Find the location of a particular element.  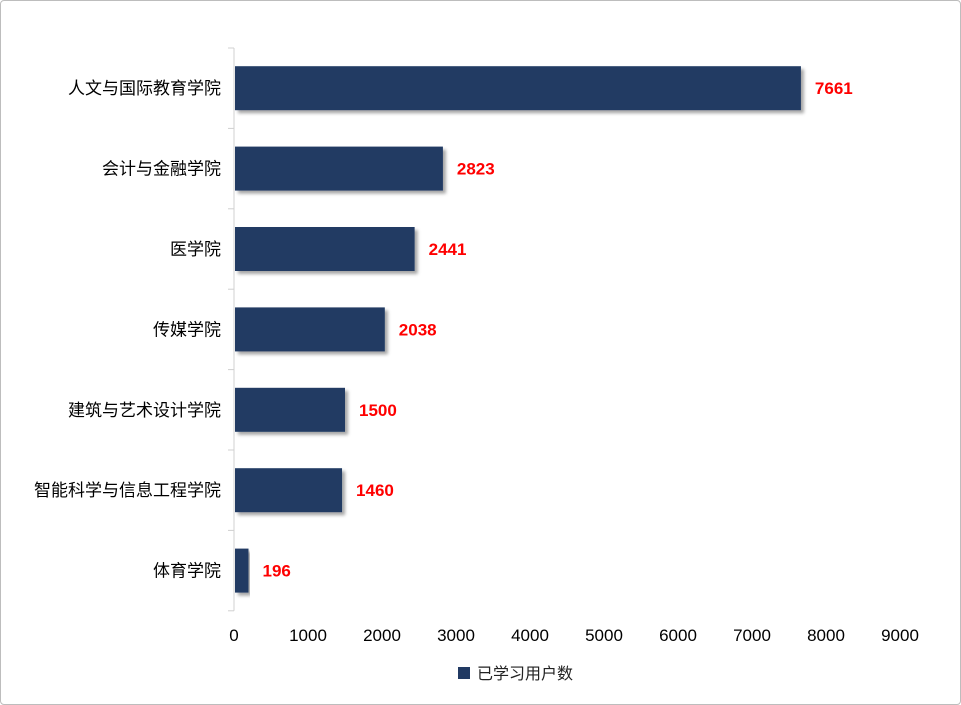

x-tick-label: 6000 is located at coordinates (678, 635).